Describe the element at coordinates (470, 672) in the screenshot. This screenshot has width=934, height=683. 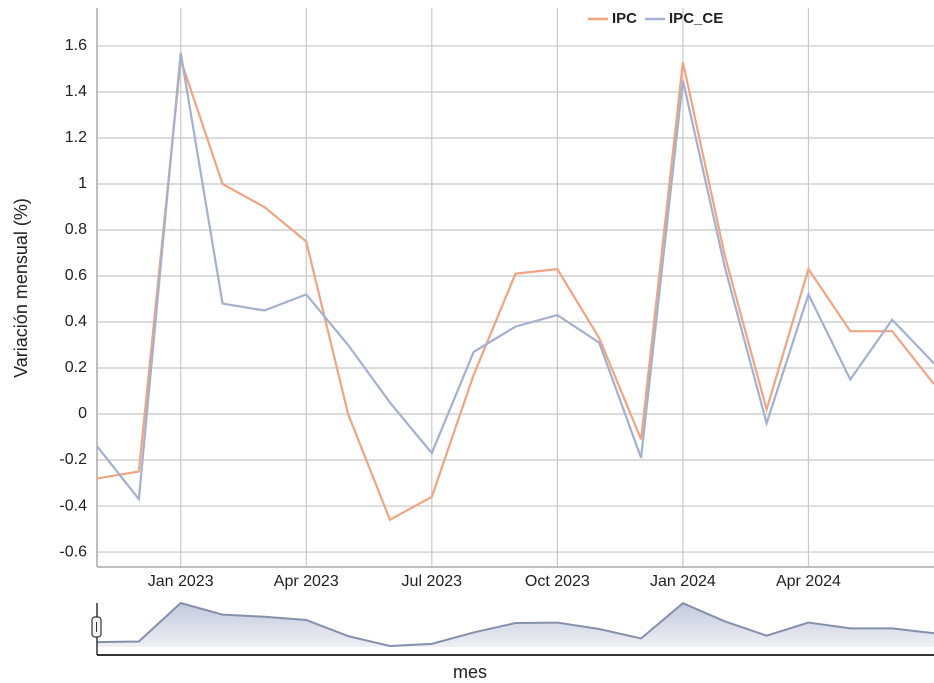
I see `x-axis-title: mes` at that location.